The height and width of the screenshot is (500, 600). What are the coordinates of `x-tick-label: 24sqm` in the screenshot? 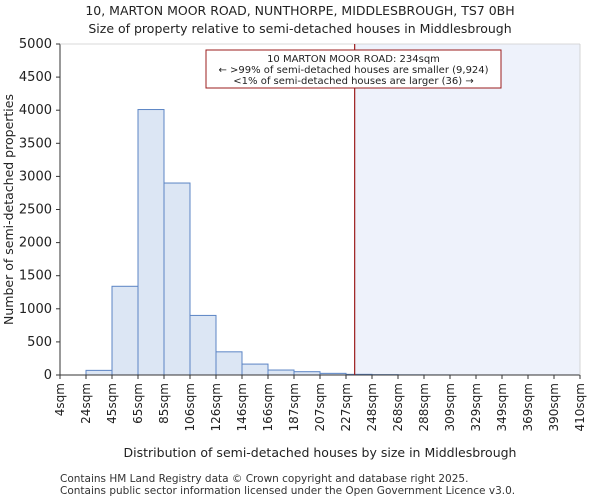 It's located at (86, 403).